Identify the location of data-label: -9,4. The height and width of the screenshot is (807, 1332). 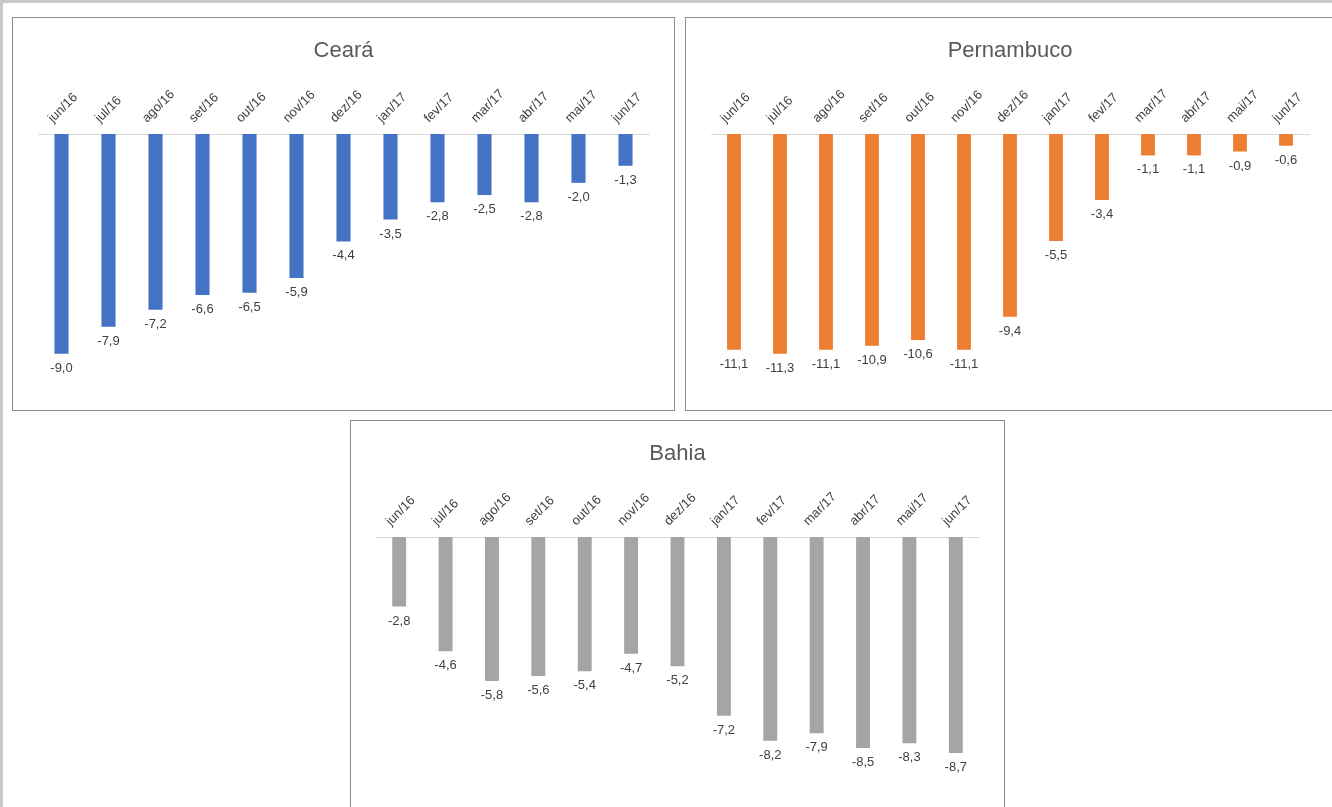
(1010, 330).